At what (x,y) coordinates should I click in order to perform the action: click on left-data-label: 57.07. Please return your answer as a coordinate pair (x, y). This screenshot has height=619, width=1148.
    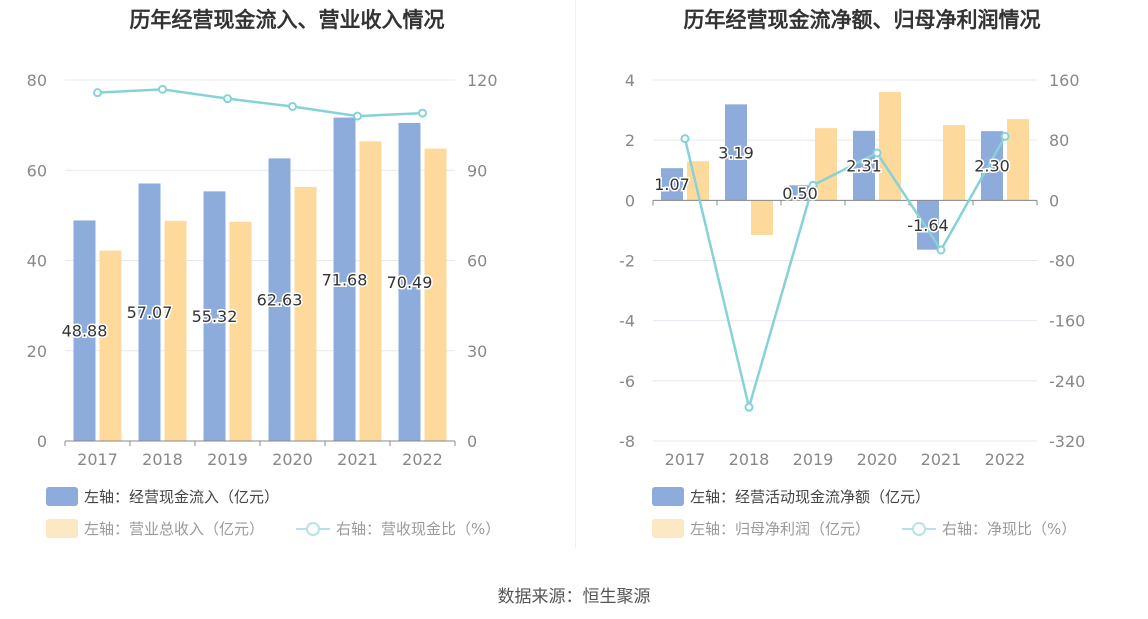
    Looking at the image, I should click on (150, 312).